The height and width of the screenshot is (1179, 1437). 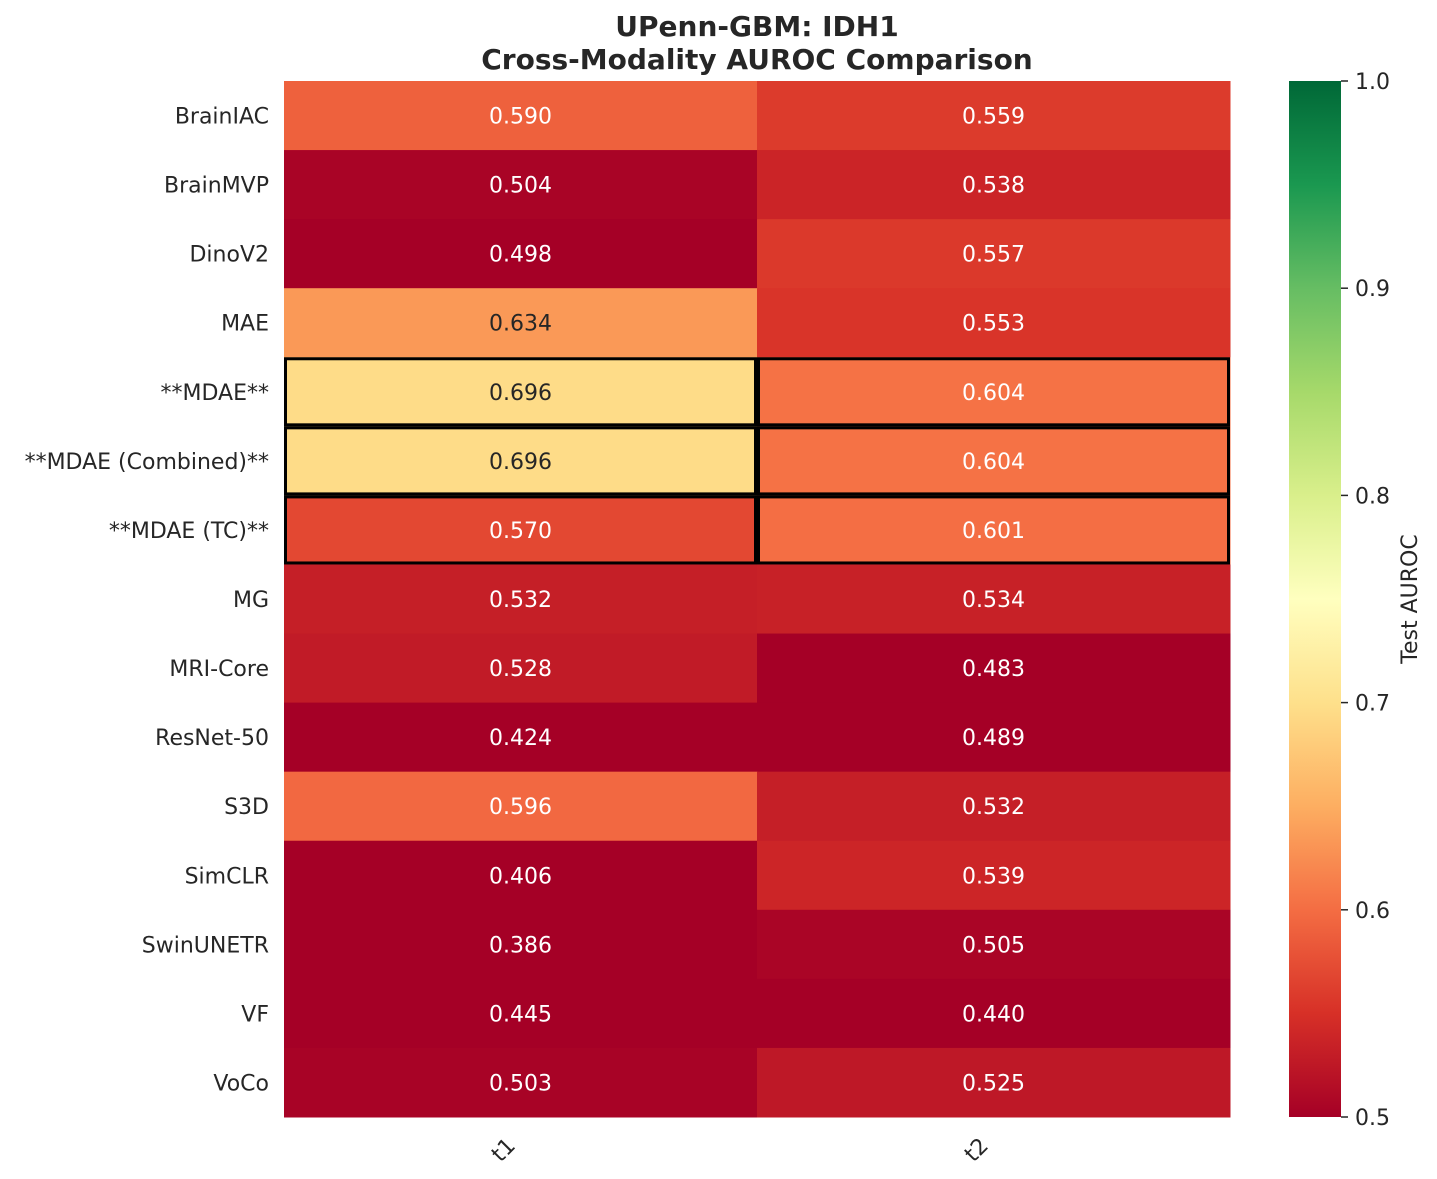 I want to click on colorbar-tick-label: 0.9, so click(x=1372, y=289).